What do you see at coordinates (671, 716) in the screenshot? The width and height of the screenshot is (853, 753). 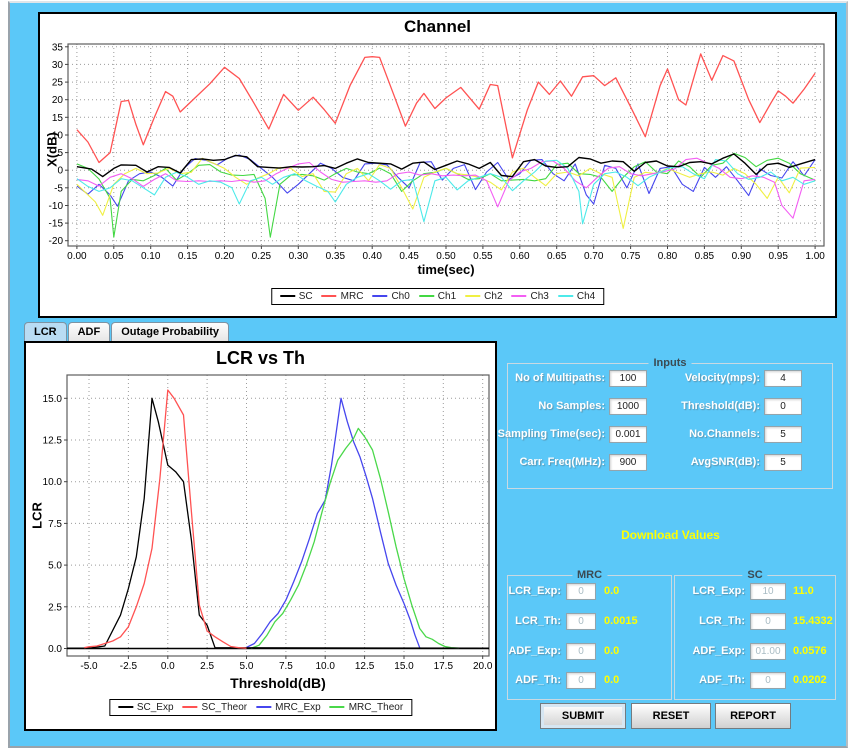 I see `reset-button: RESET` at bounding box center [671, 716].